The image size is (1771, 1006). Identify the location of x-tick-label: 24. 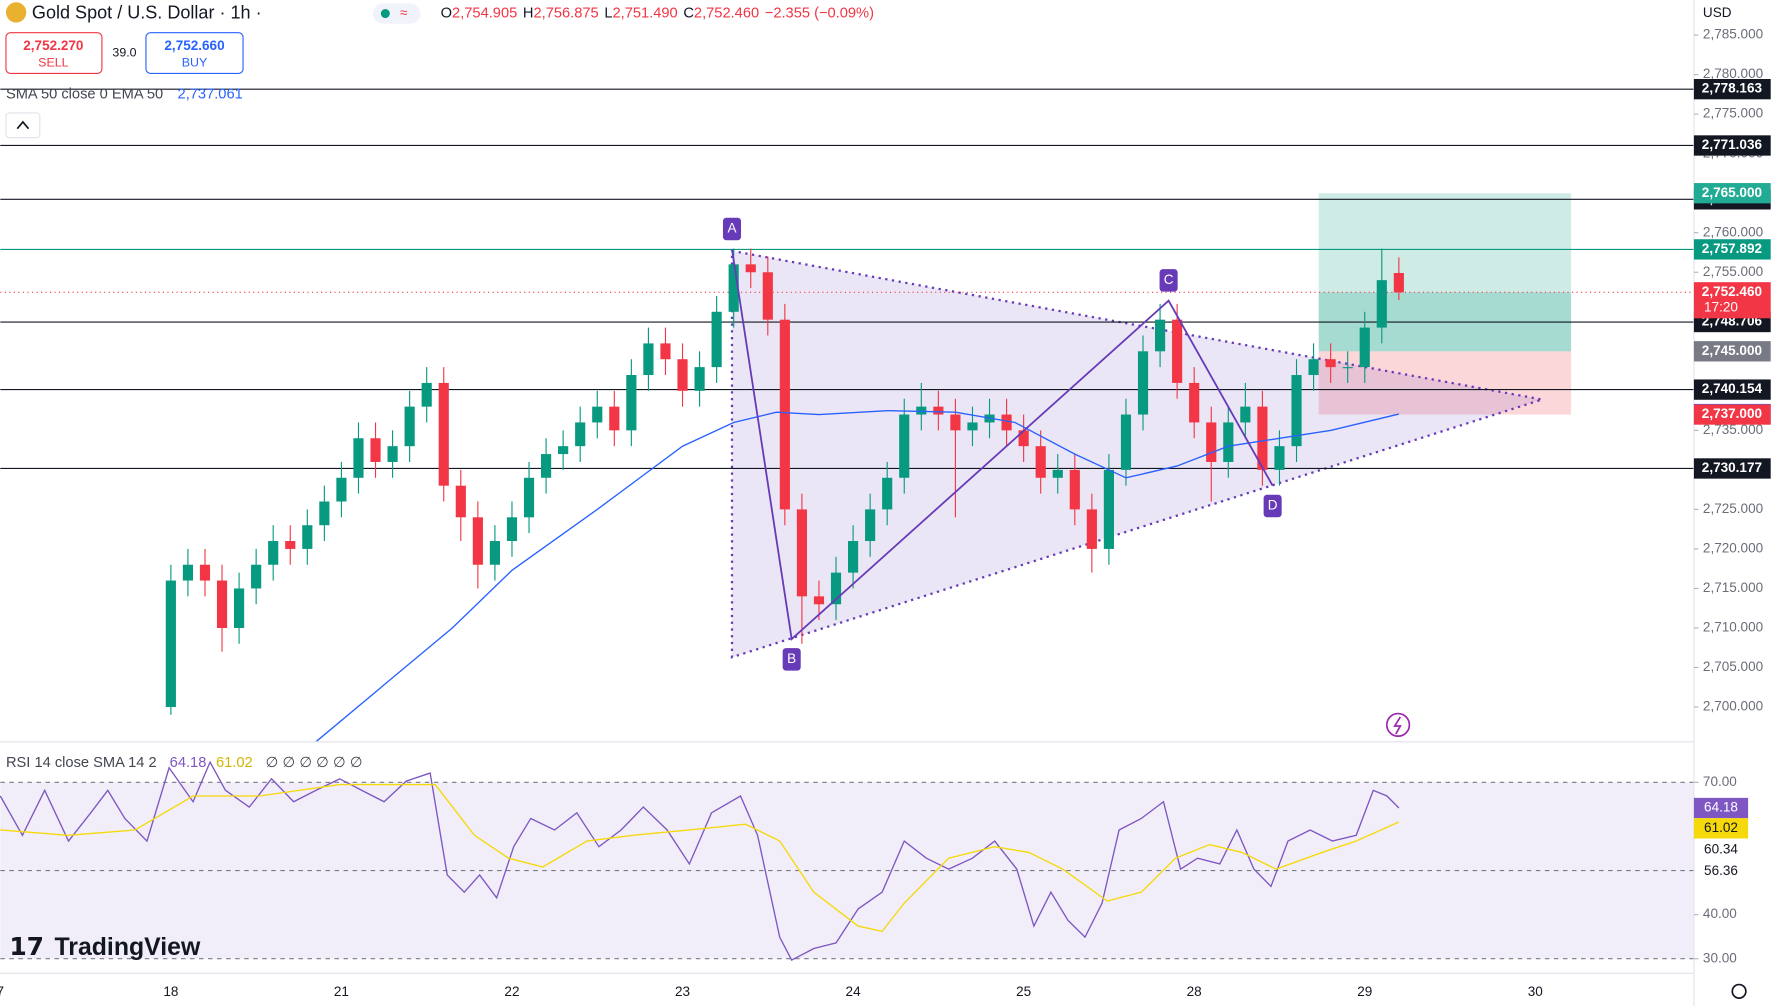
(854, 991).